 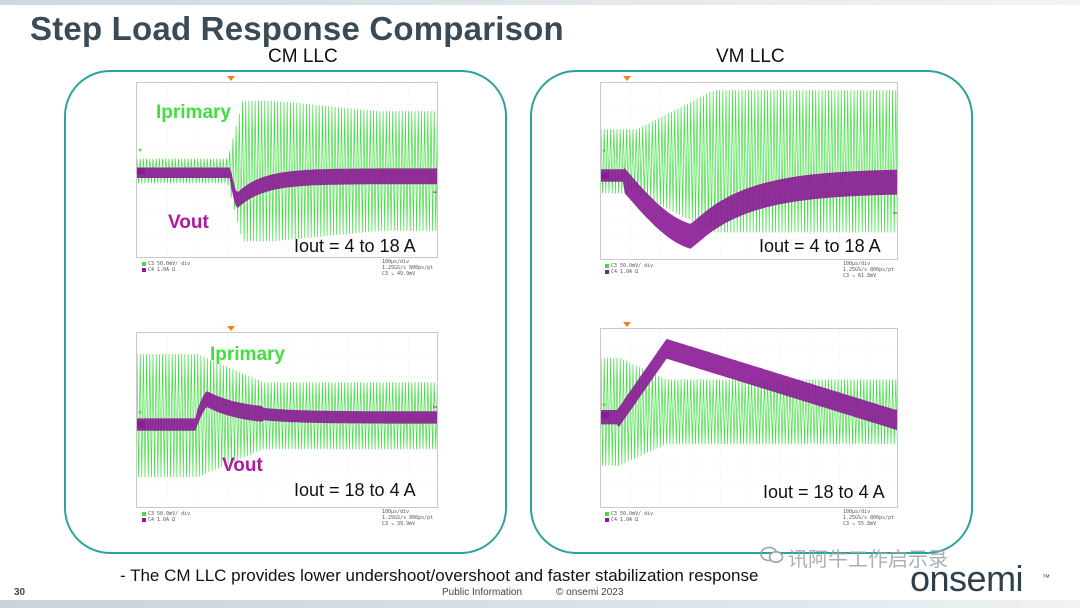 What do you see at coordinates (20, 592) in the screenshot?
I see `page-number: 30` at bounding box center [20, 592].